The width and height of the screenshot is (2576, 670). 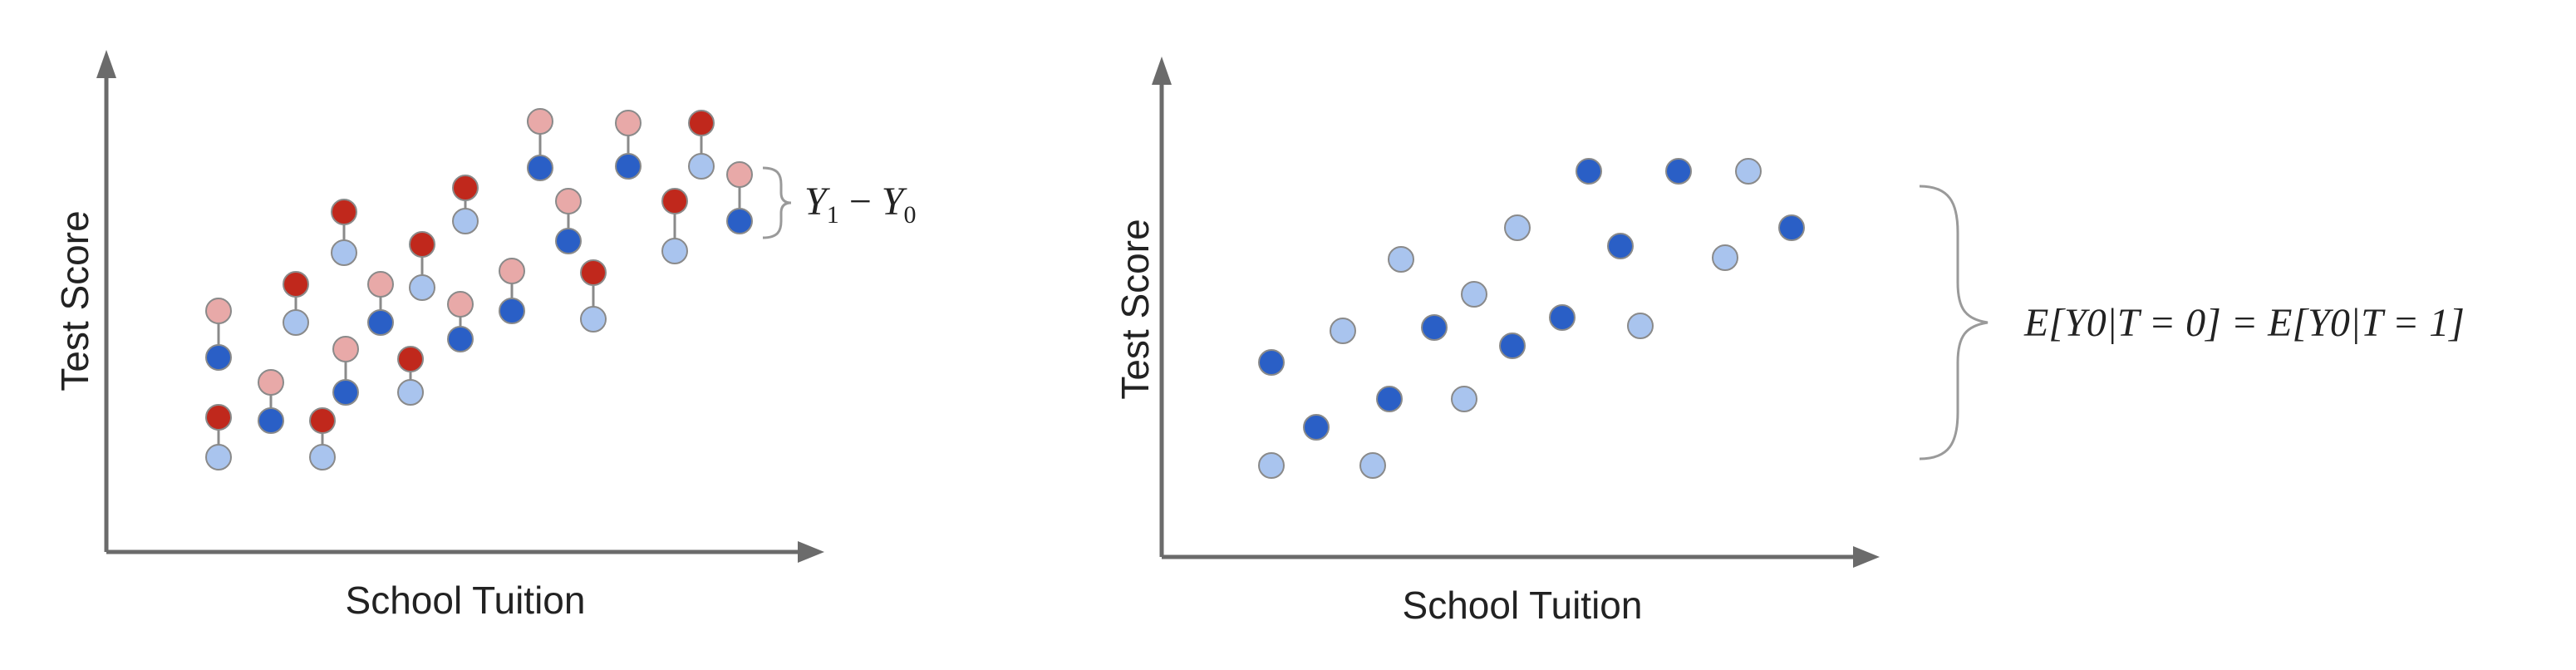 I want to click on left-bracket: Y1− Y0, so click(x=839, y=202).